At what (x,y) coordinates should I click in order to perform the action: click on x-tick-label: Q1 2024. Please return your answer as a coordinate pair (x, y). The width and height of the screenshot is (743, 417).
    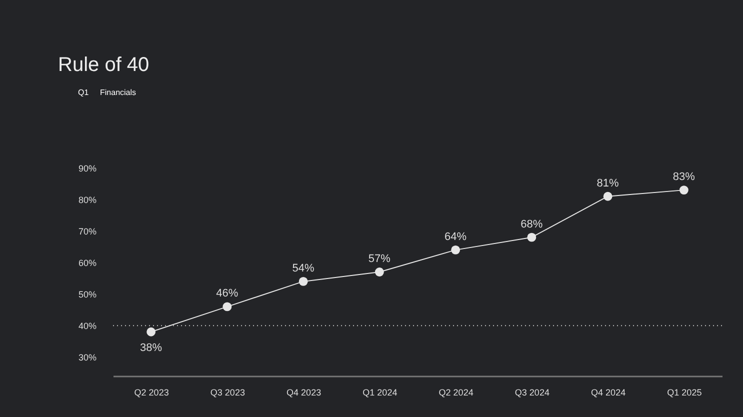
    Looking at the image, I should click on (380, 393).